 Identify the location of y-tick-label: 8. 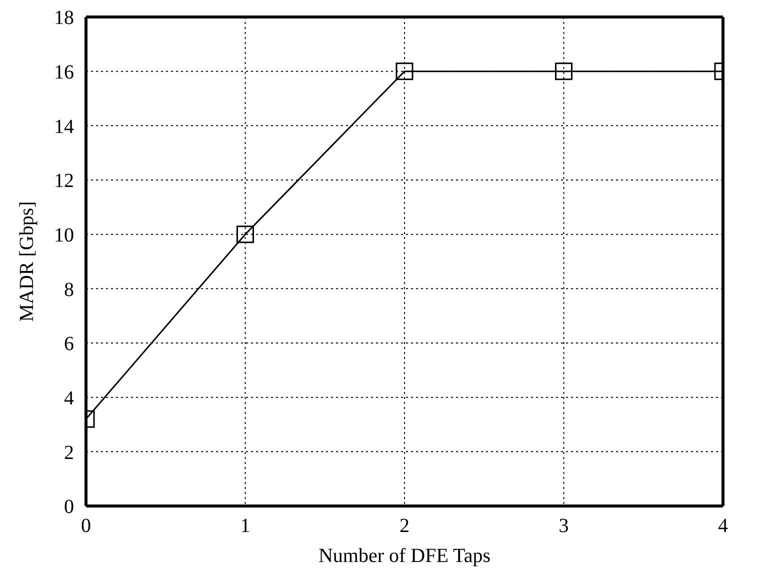
(69, 289).